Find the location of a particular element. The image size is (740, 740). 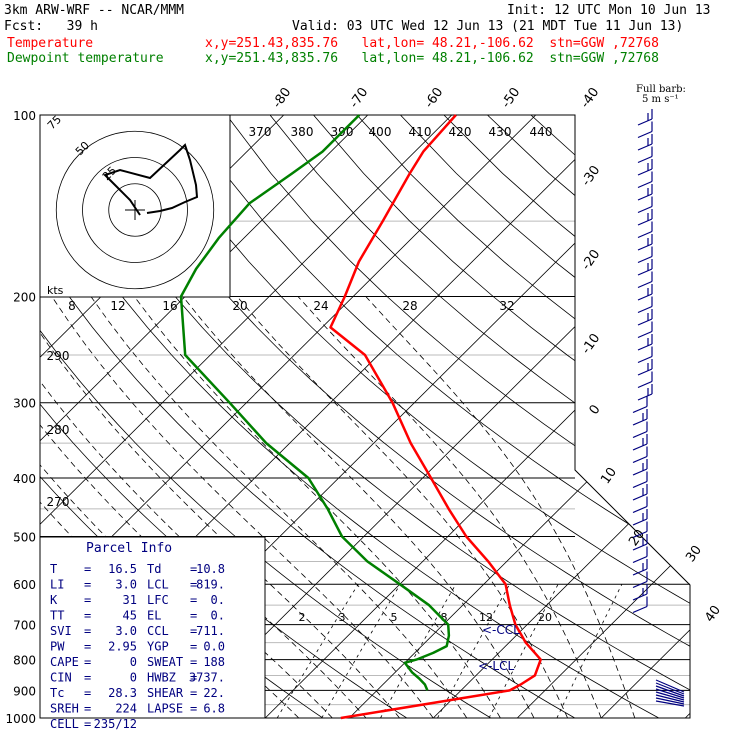

parcel-key: Tc is located at coordinates (57, 693).